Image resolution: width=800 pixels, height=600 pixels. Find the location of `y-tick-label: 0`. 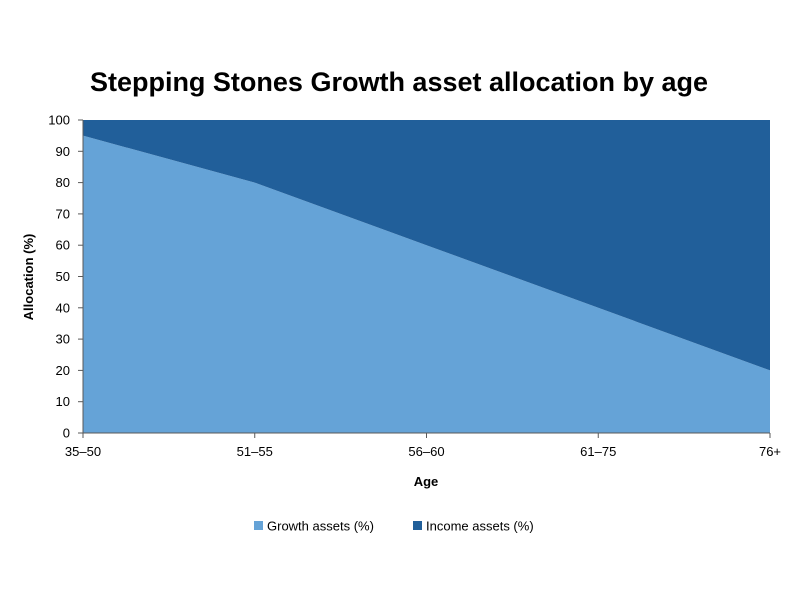

y-tick-label: 0 is located at coordinates (66, 433).